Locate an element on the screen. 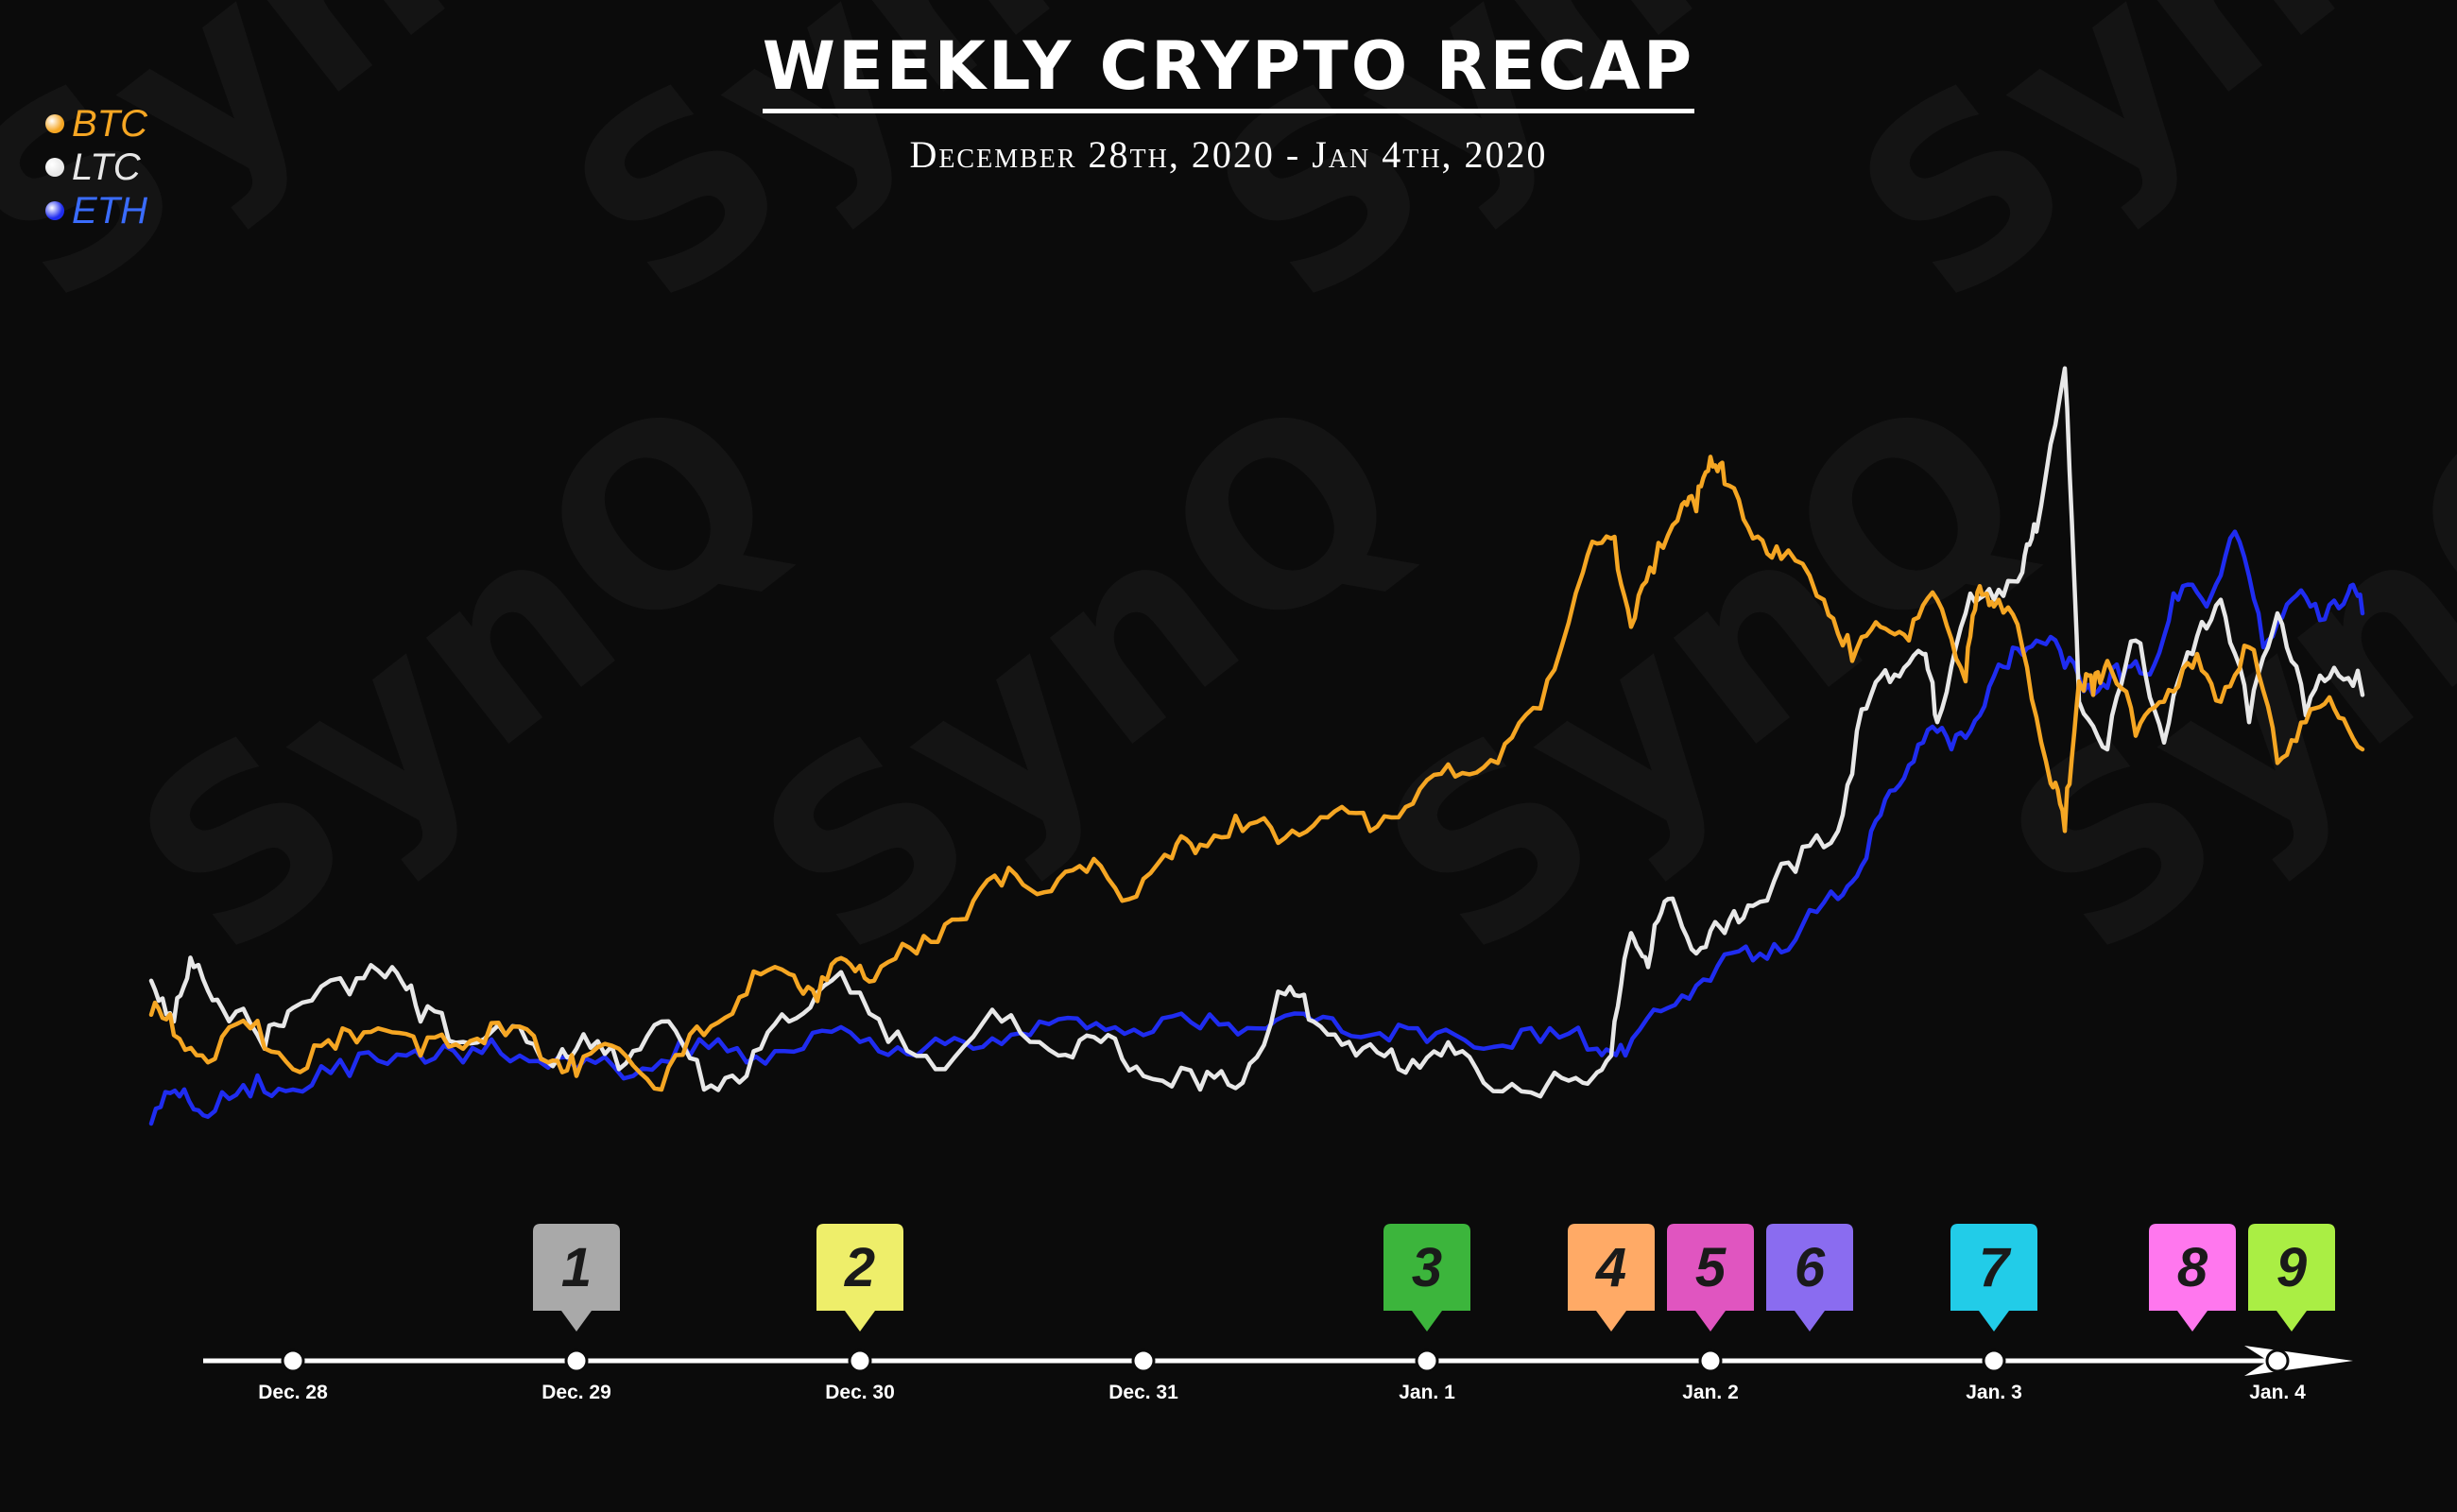  title-container: WEEKLY CRYPTO RECAP is located at coordinates (1228, 70).